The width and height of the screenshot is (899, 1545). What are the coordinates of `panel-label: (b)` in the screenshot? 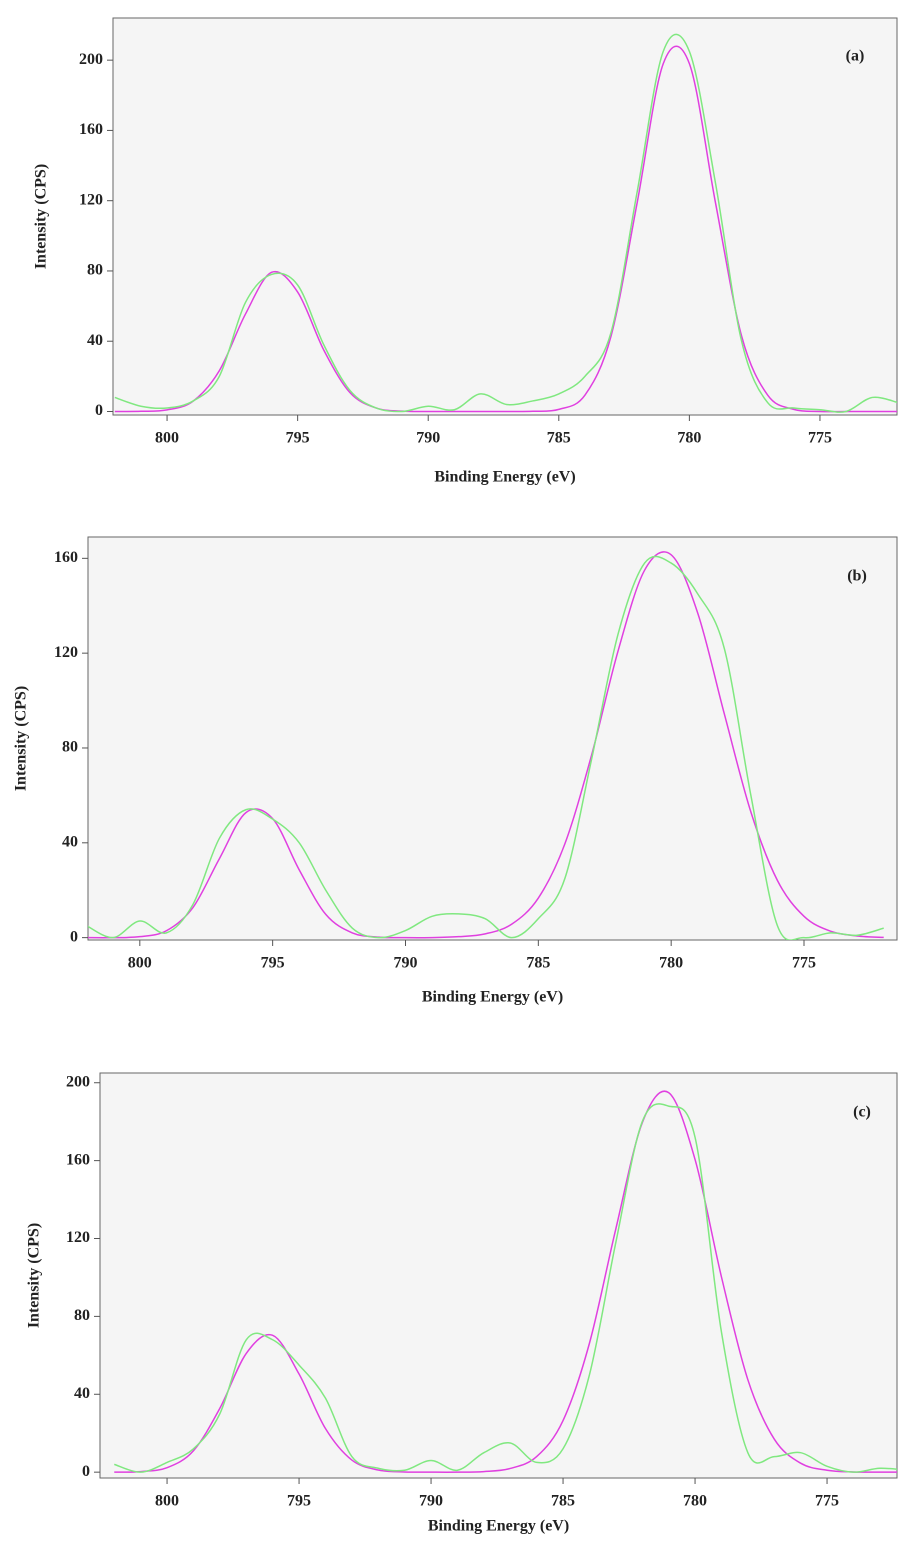 It's located at (857, 576).